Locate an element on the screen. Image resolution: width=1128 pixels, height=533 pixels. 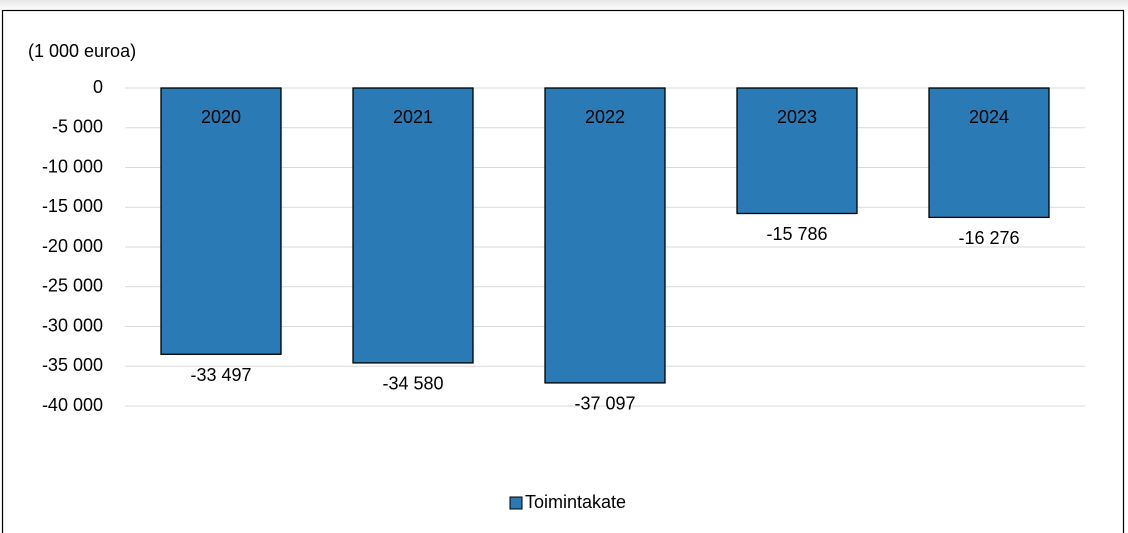
legend-swatch is located at coordinates (516, 503).